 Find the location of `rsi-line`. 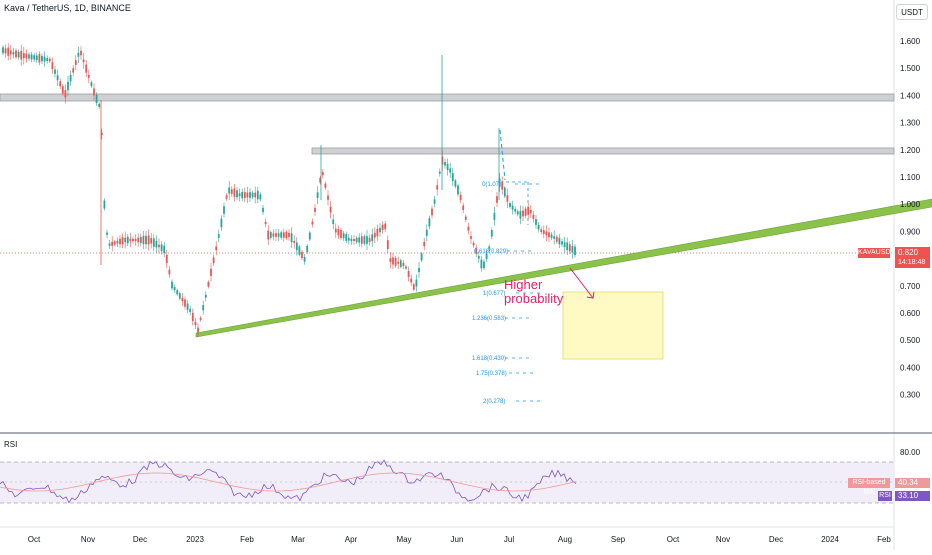

rsi-line is located at coordinates (288, 481).